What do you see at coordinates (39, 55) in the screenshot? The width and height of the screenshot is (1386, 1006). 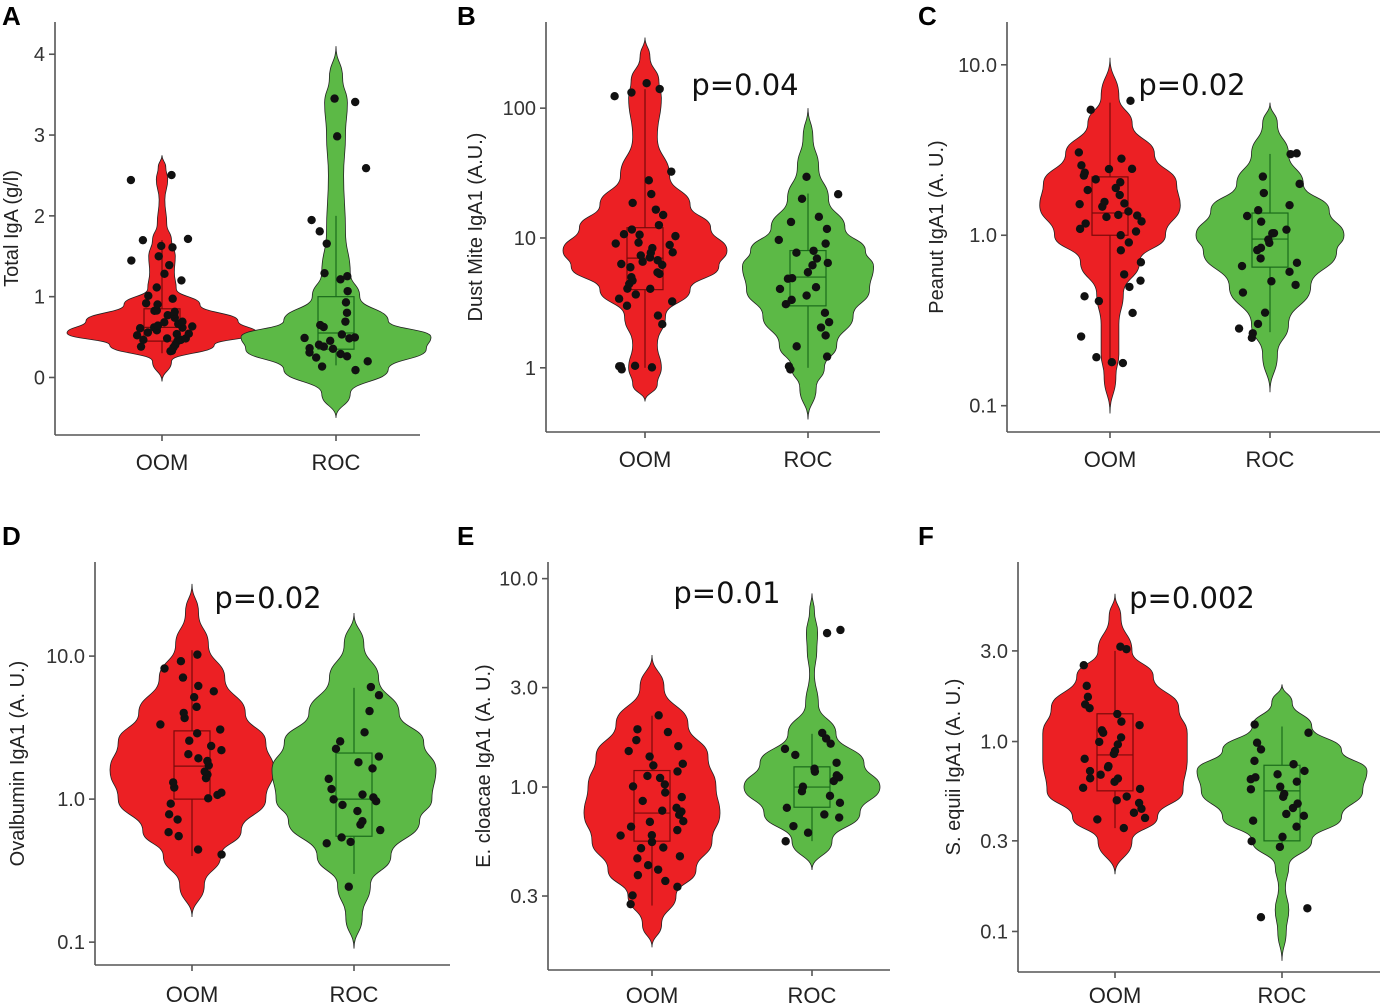 I see `y-tick-label: 4` at bounding box center [39, 55].